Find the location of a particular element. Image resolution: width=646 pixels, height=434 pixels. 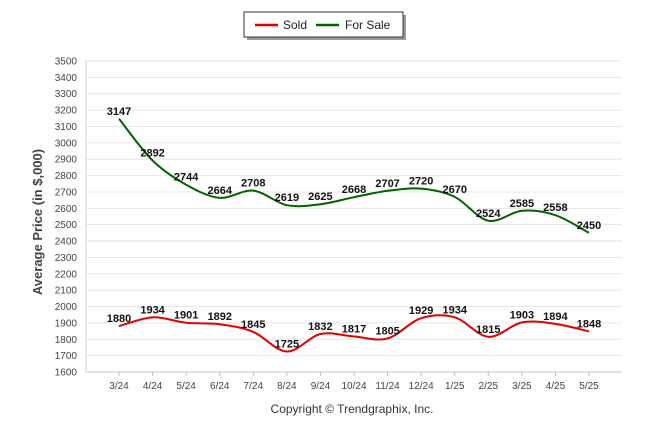

x-tick-label: 3/24 is located at coordinates (119, 386).